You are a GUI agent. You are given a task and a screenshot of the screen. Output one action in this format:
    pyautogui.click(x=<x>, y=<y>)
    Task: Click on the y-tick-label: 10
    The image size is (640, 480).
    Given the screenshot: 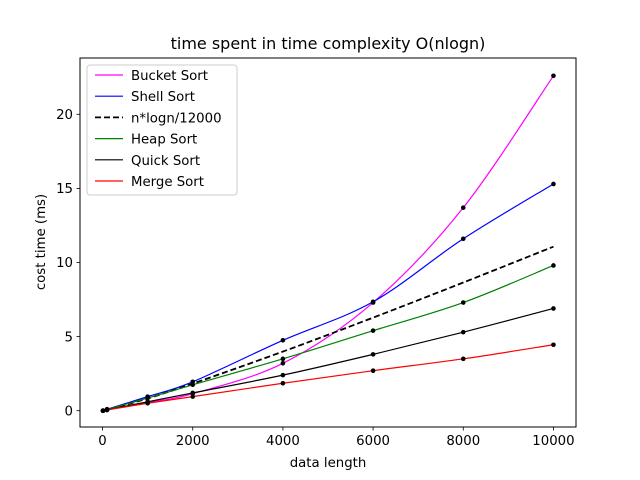 What is the action you would take?
    pyautogui.click(x=64, y=263)
    